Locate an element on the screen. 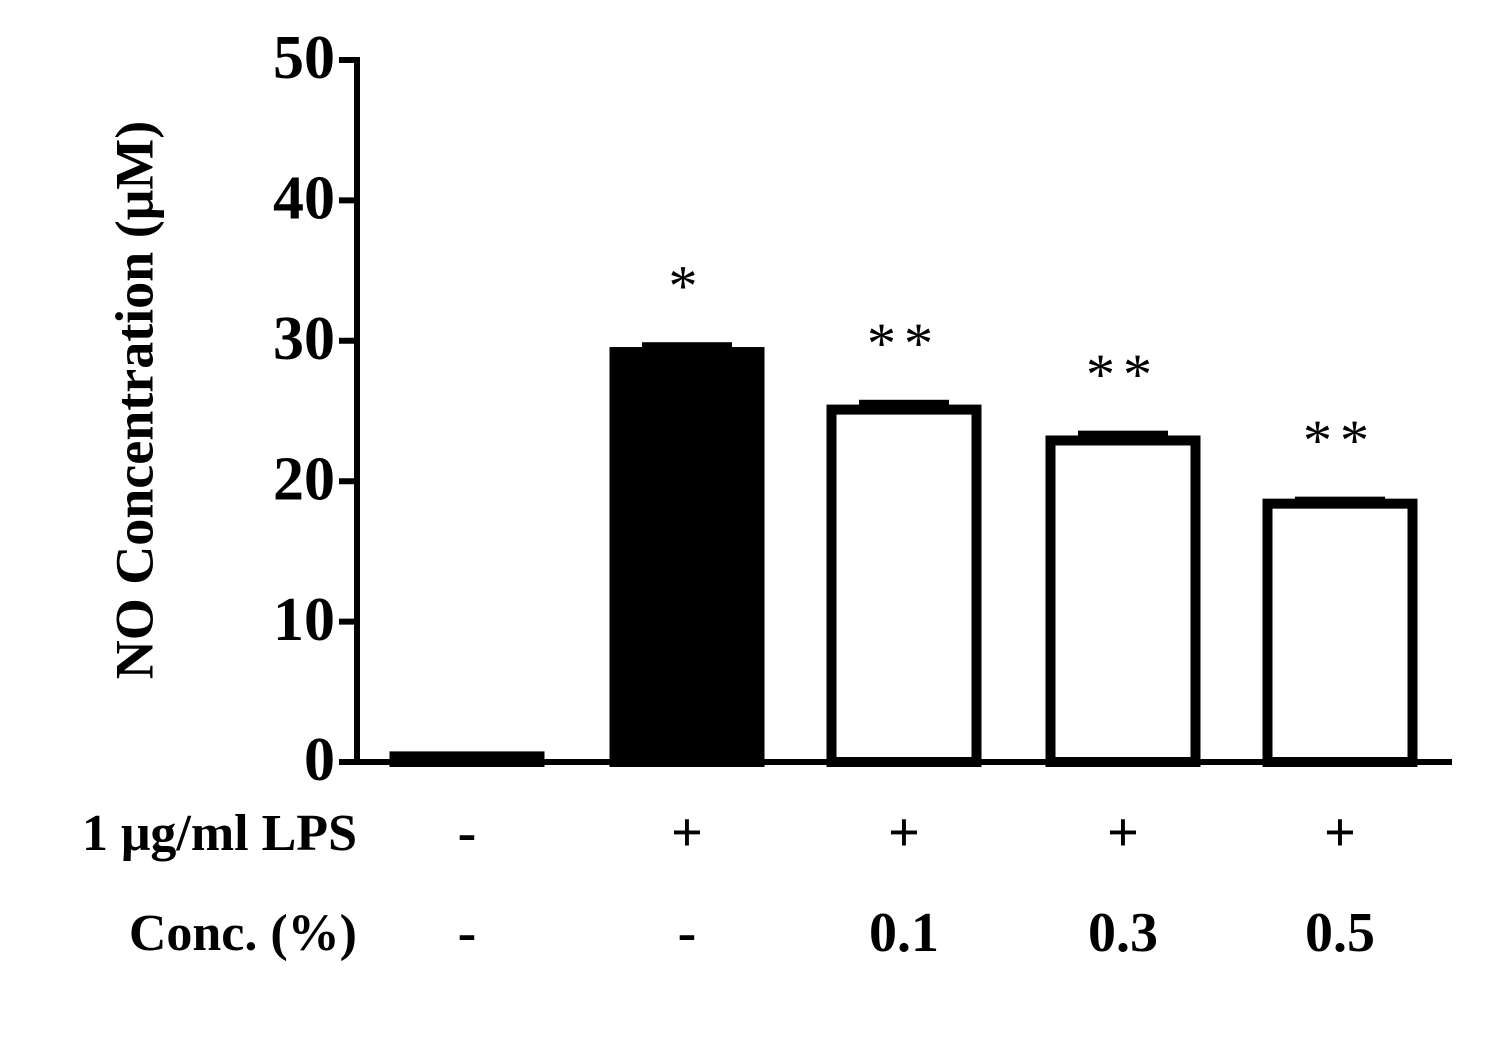 This screenshot has width=1488, height=1037. x-tick-label: 0.5 is located at coordinates (1340, 933).